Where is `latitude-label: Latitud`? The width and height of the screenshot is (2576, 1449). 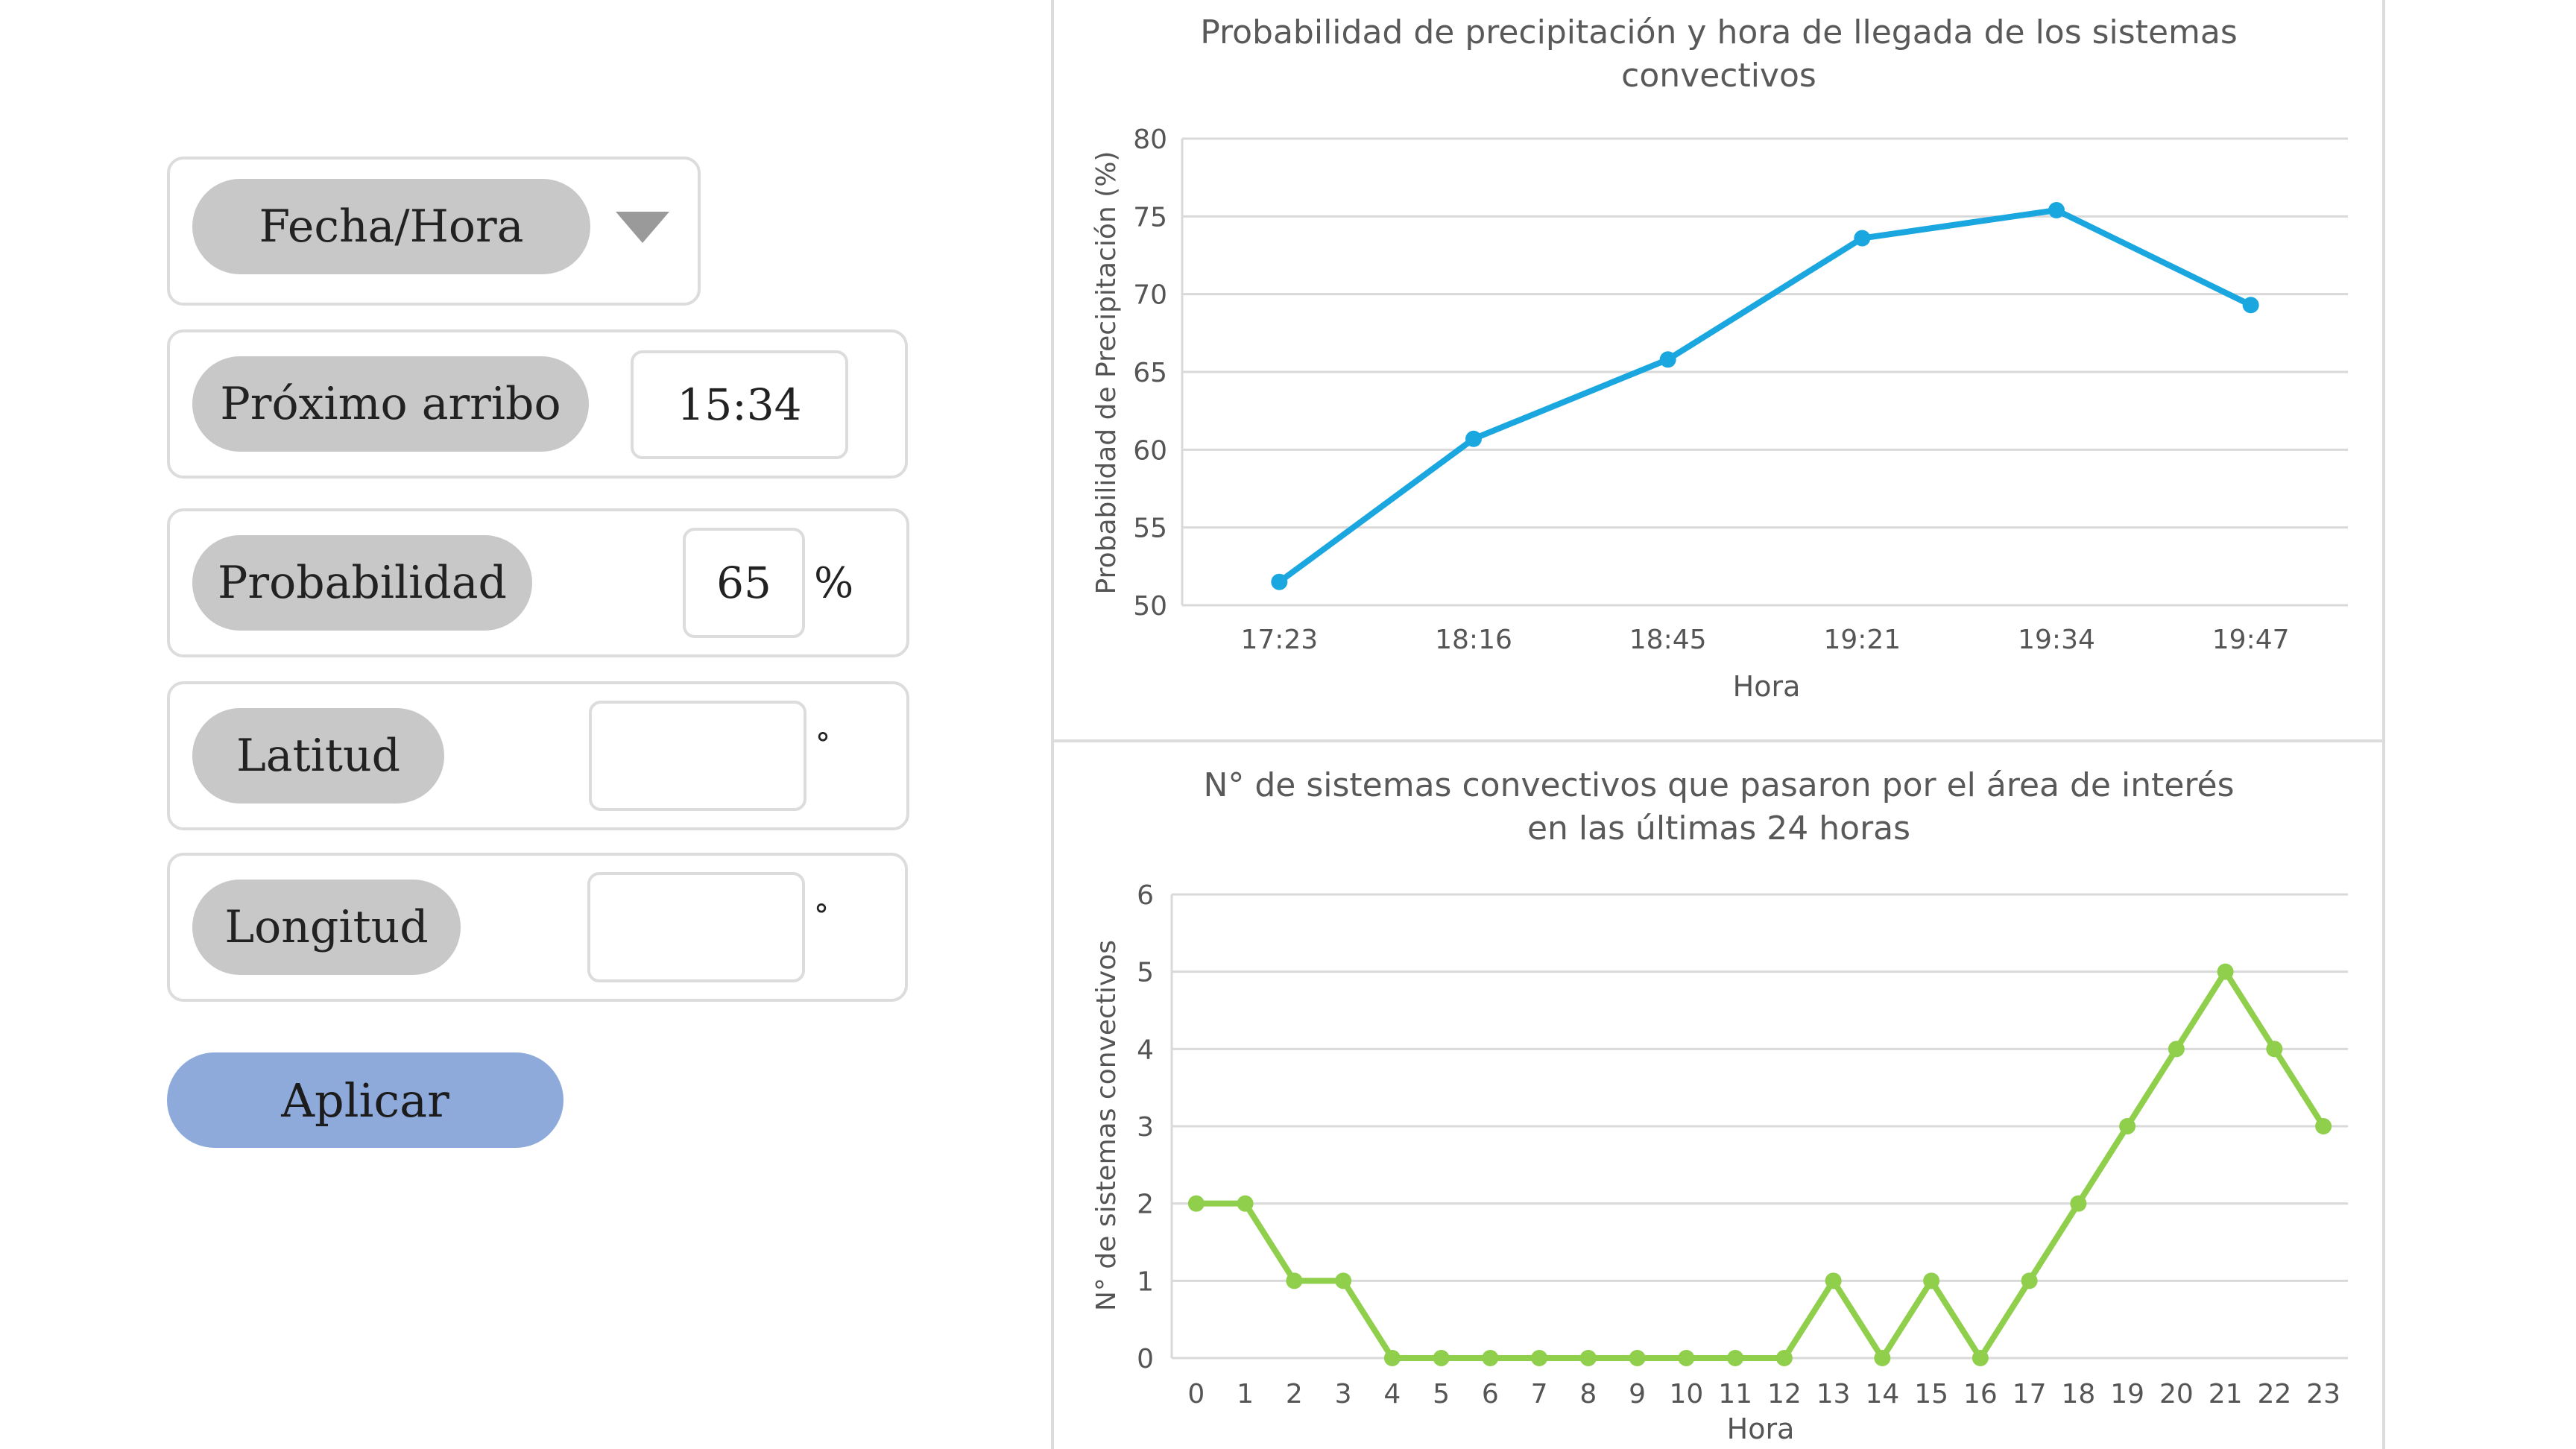 latitude-label: Latitud is located at coordinates (318, 756).